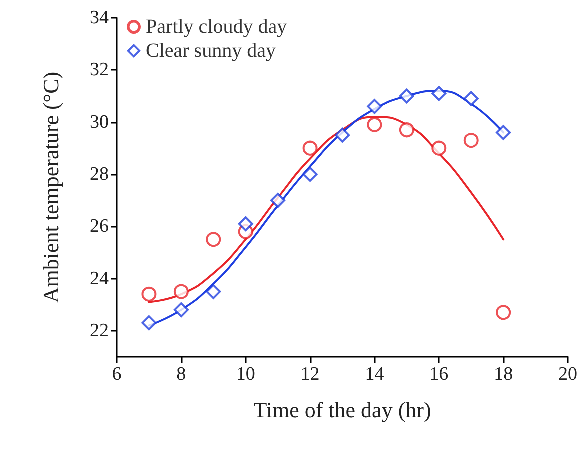 The image size is (585, 452). What do you see at coordinates (568, 374) in the screenshot?
I see `x-tick-label: 20` at bounding box center [568, 374].